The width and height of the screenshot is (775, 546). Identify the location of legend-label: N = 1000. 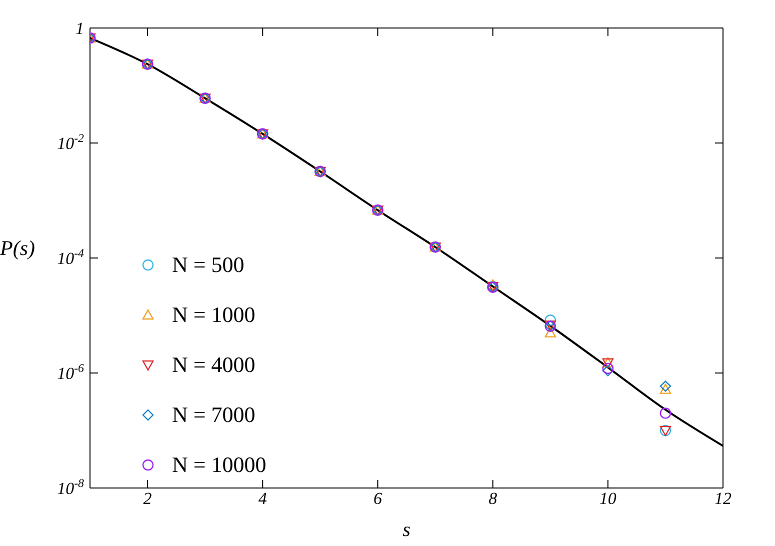
(214, 315).